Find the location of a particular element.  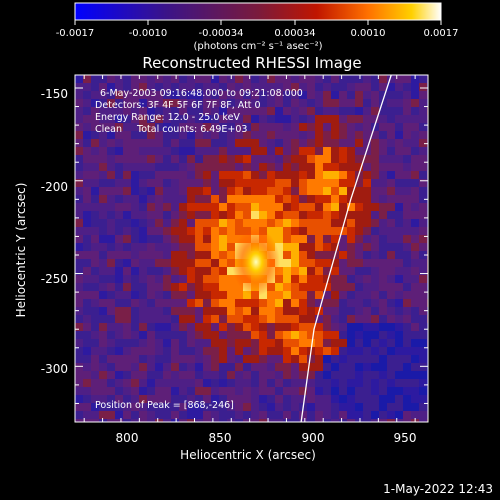

colorbar-ticks is located at coordinates (258, 22).